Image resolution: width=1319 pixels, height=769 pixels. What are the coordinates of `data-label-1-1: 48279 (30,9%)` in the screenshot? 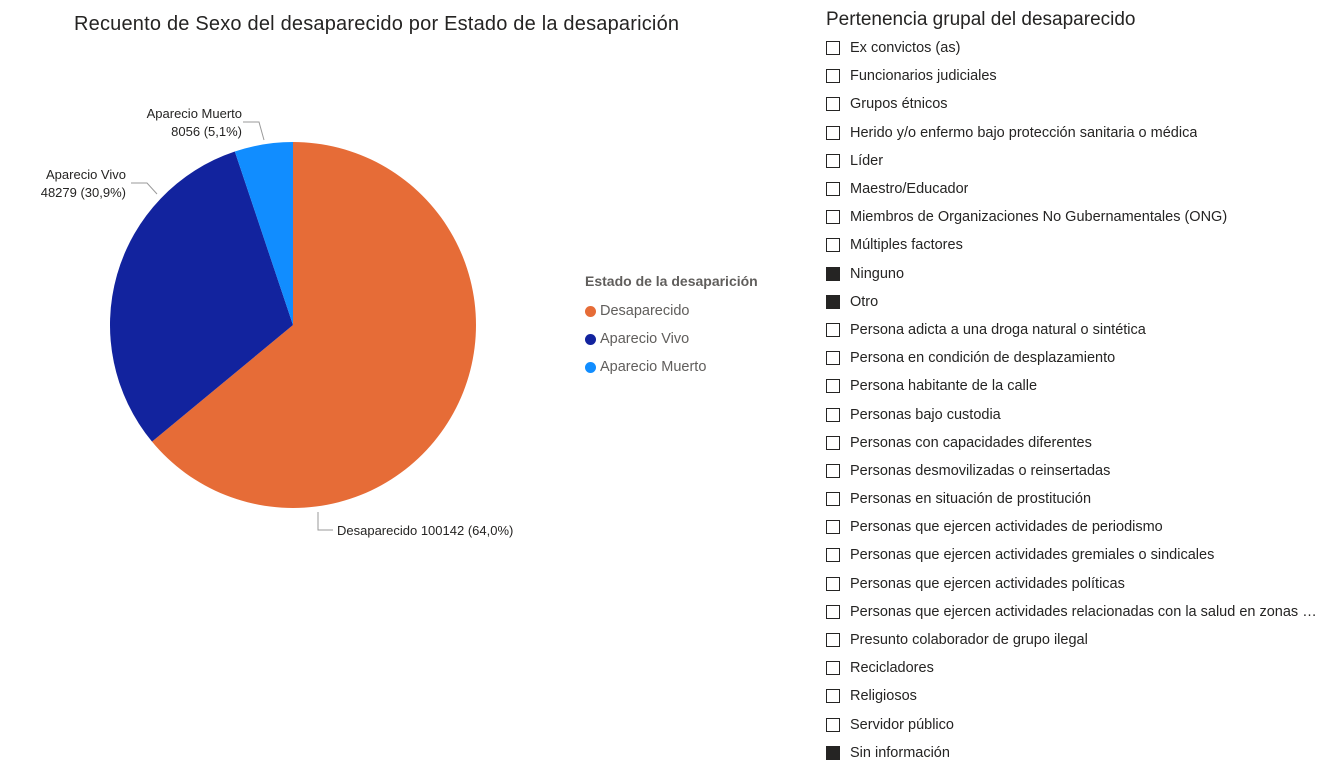 It's located at (83, 192).